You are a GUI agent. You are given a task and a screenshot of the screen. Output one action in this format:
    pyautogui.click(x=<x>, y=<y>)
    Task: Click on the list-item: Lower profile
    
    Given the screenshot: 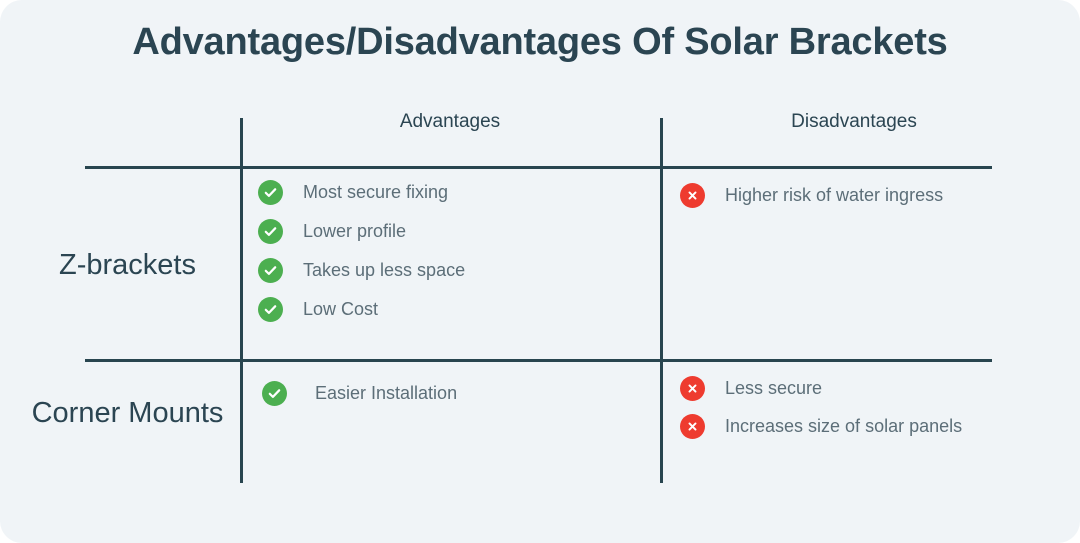 What is the action you would take?
    pyautogui.click(x=361, y=231)
    